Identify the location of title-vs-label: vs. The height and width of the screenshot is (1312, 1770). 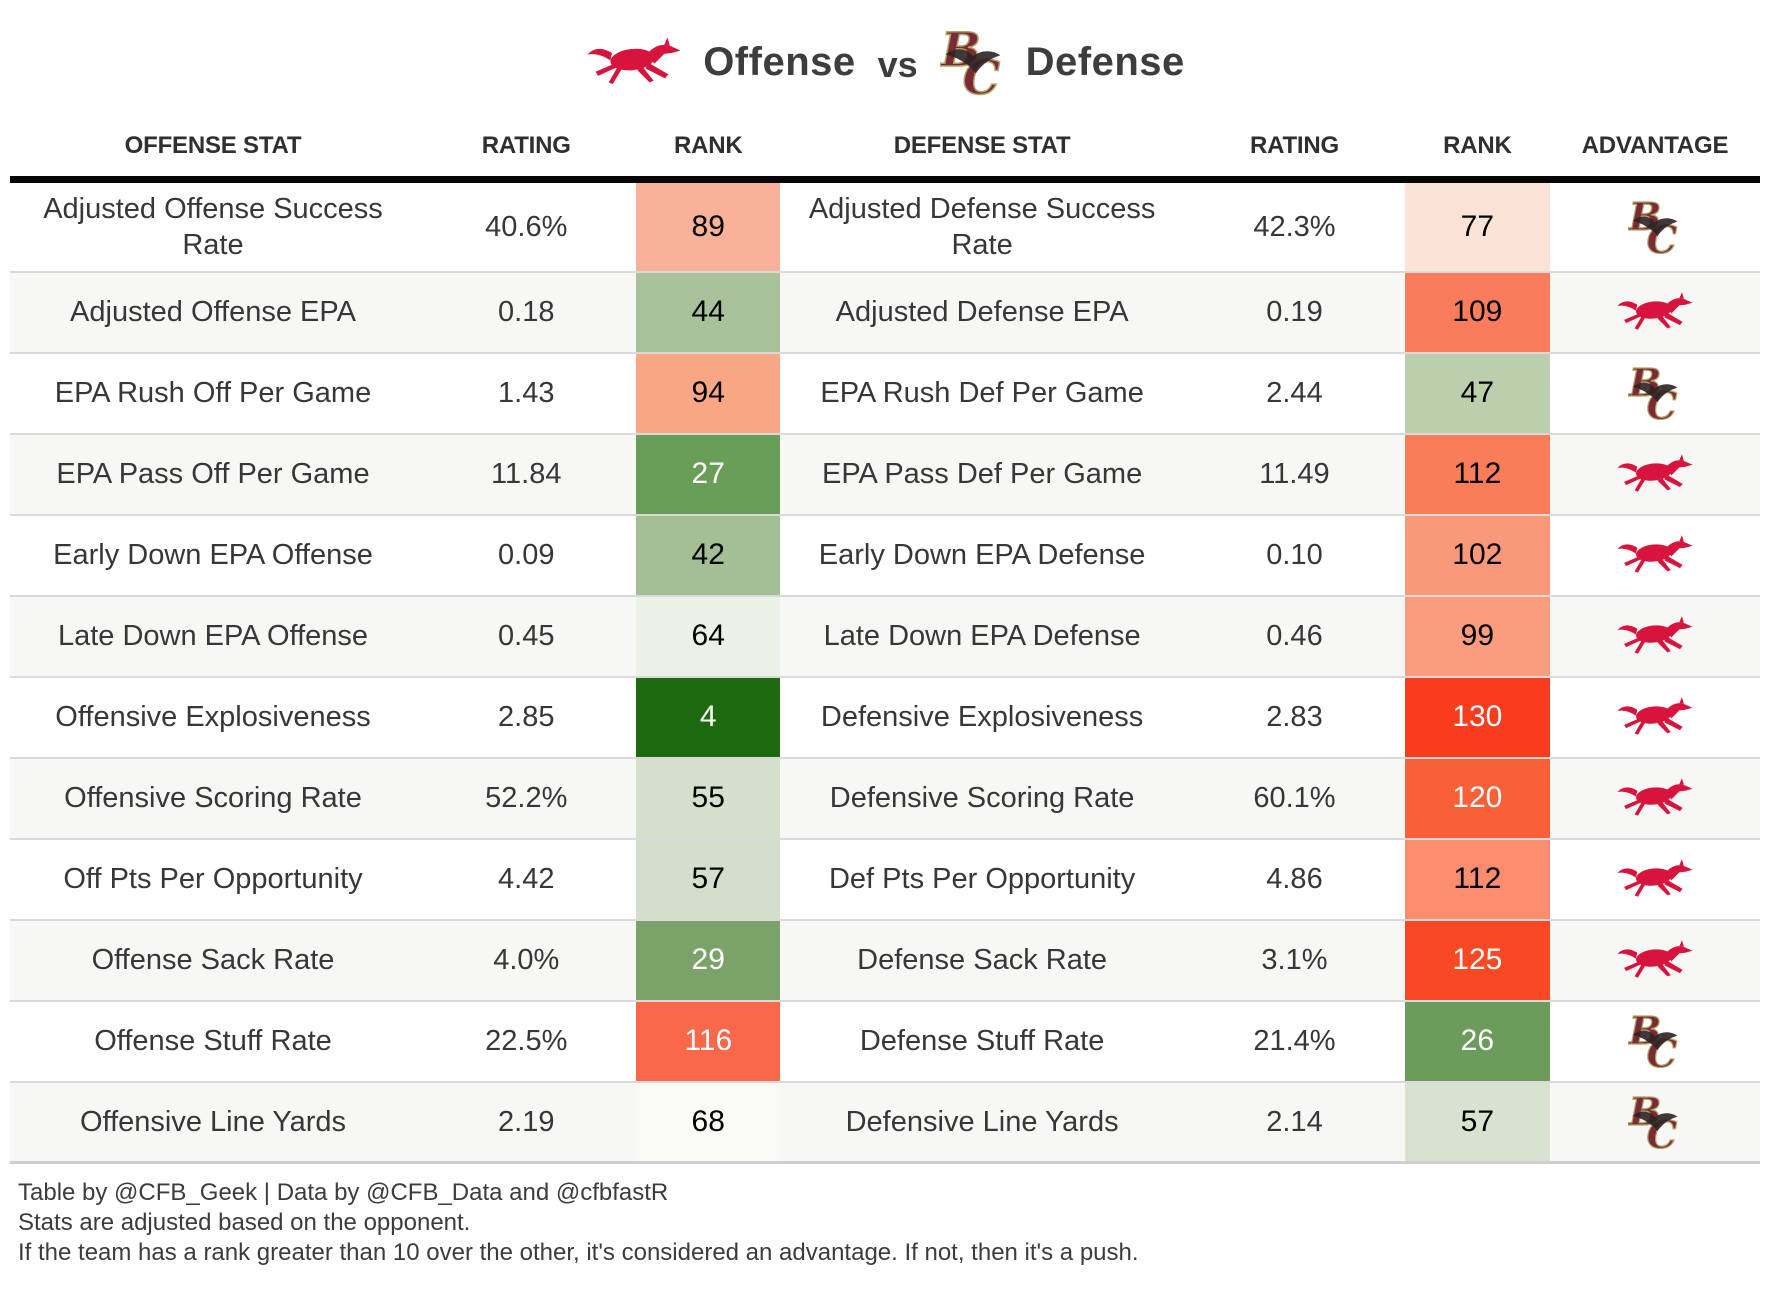
(897, 64).